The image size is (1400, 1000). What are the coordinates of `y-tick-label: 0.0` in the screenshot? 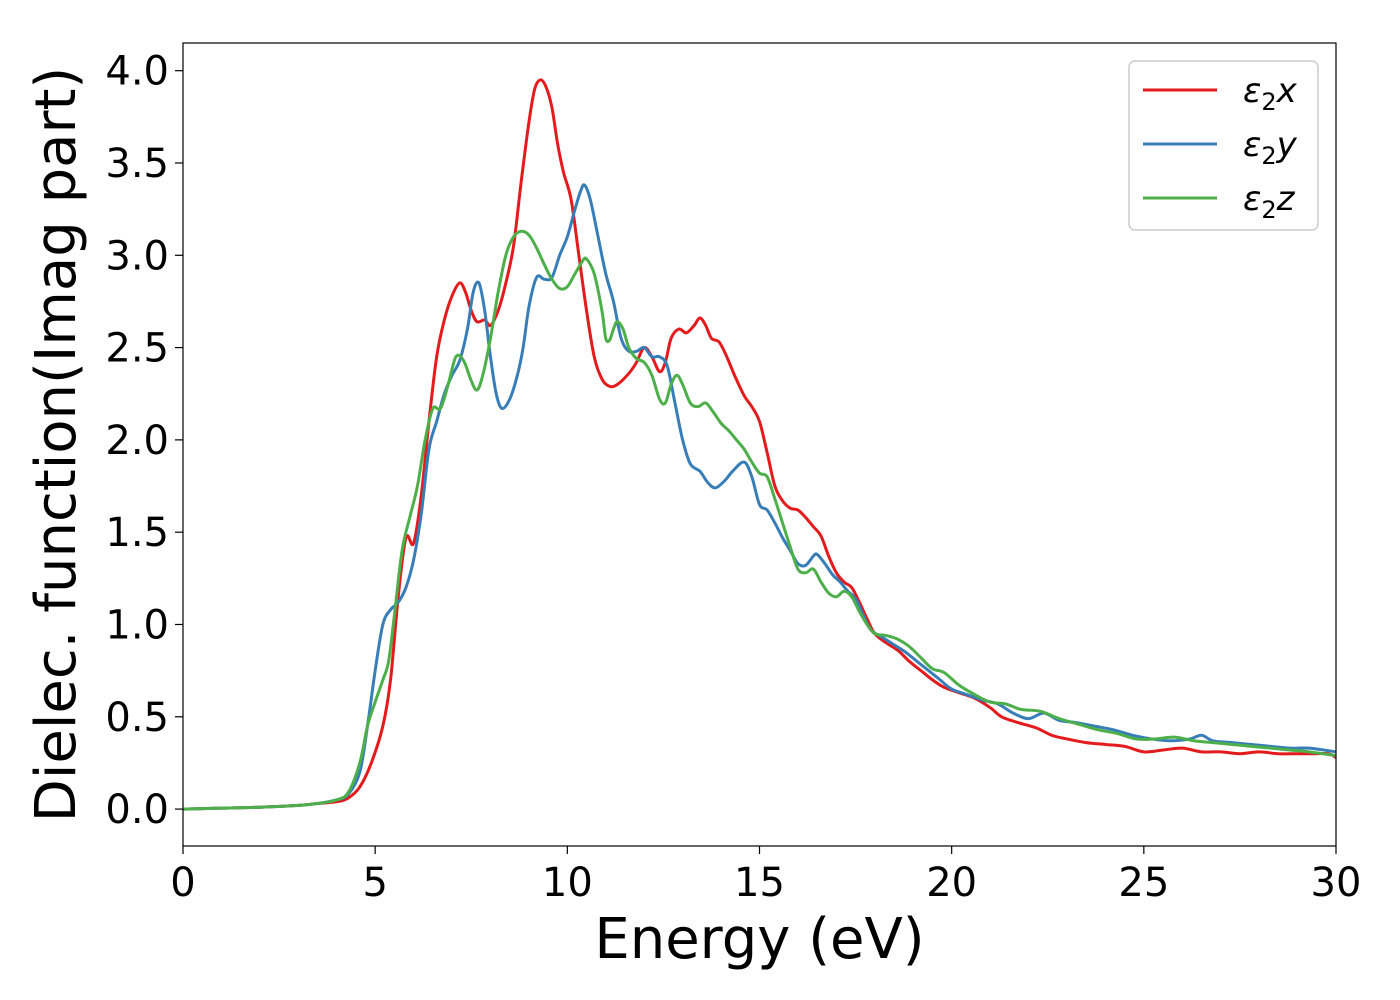 It's located at (137, 810).